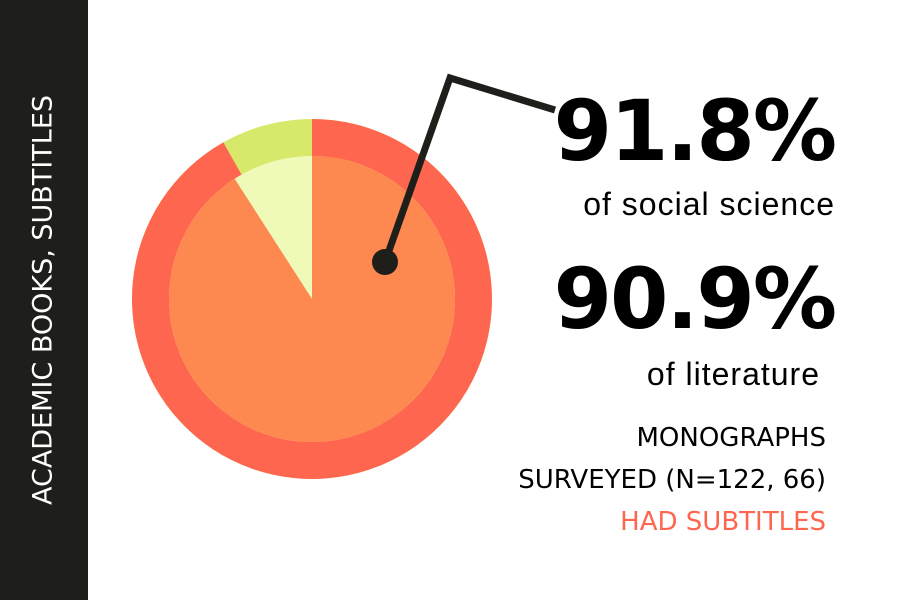 This screenshot has width=900, height=600. I want to click on caption-line: MONOGRAPHS, so click(732, 438).